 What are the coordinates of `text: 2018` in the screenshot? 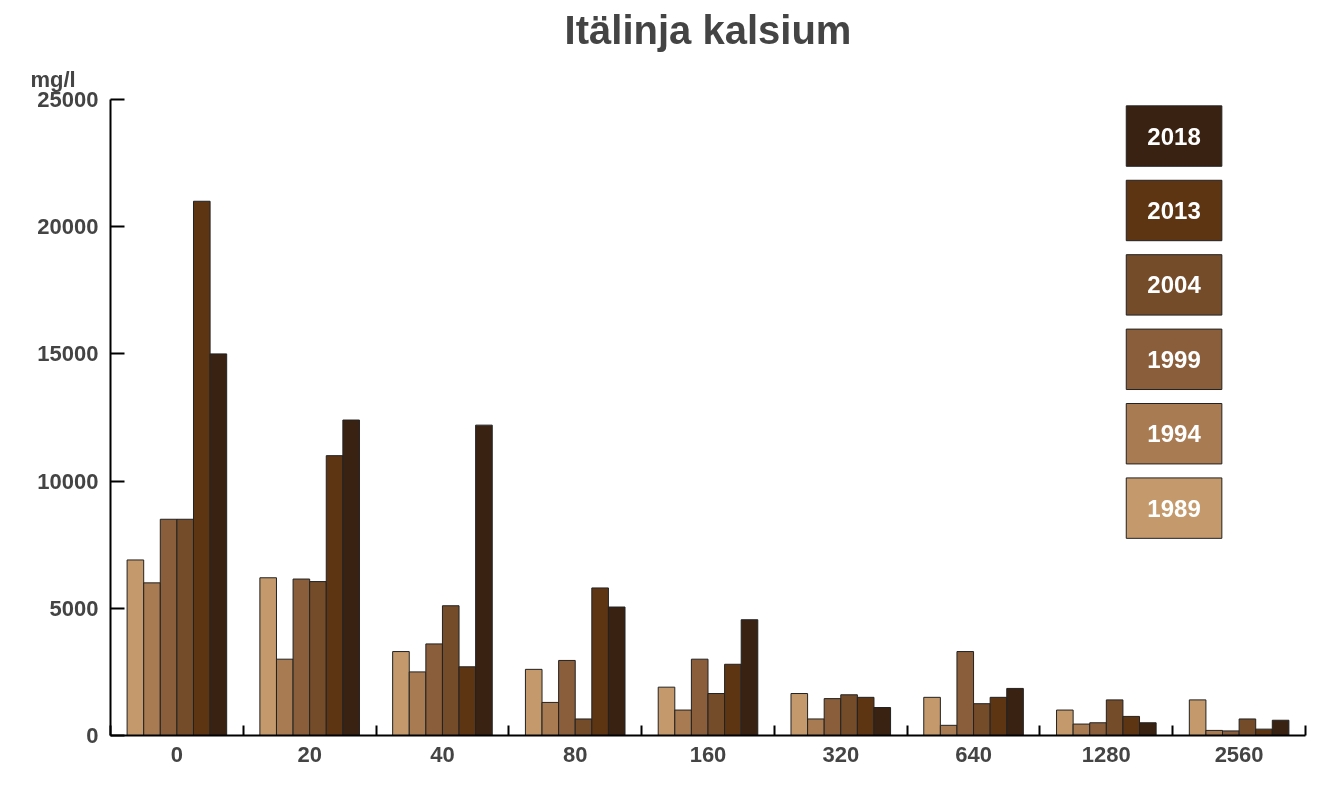 It's located at (1174, 136).